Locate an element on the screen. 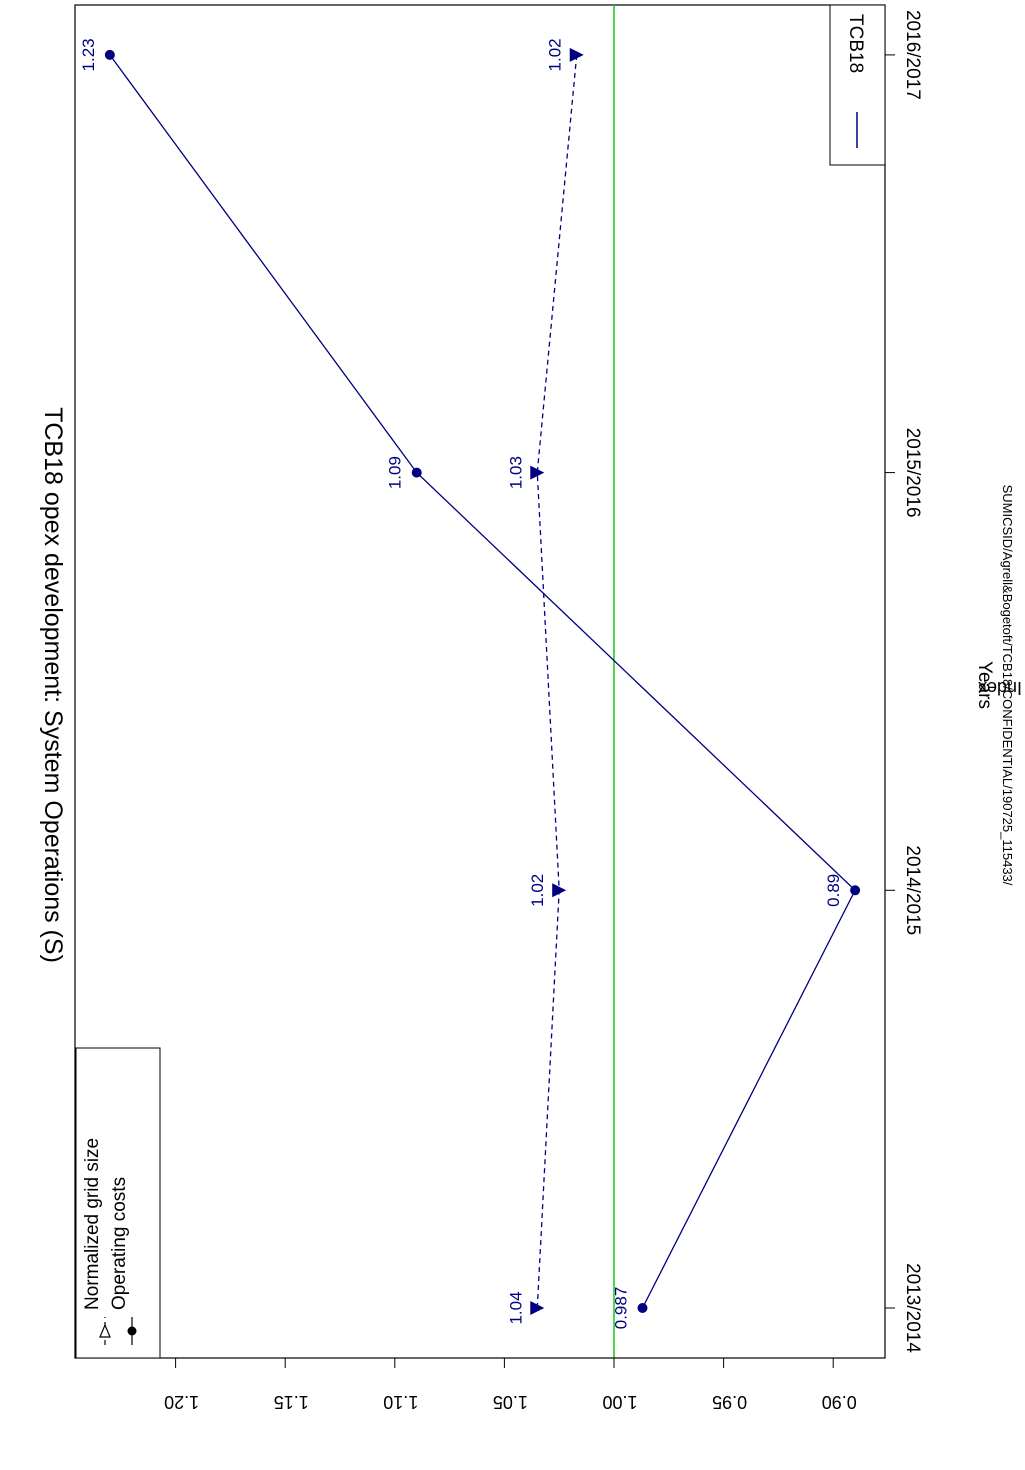 Image resolution: width=1025 pixels, height=1470 pixels. legend-symbols-box is located at coordinates (118, 1203).